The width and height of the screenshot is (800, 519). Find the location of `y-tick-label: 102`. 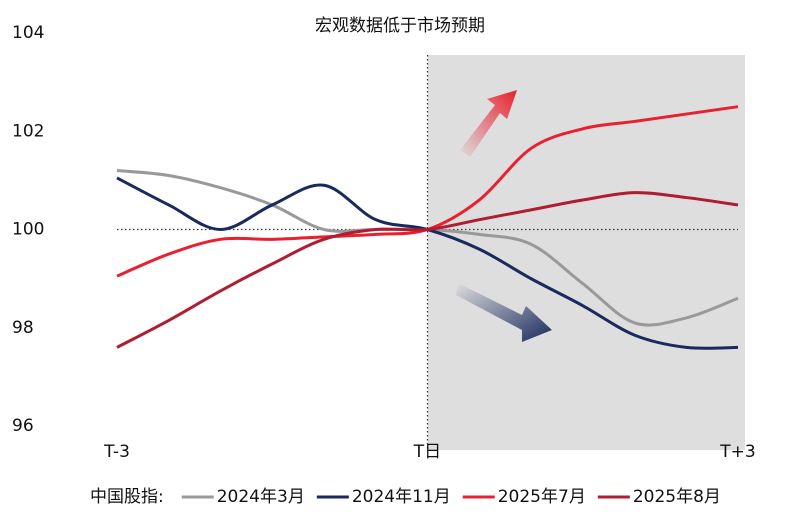

y-tick-label: 102 is located at coordinates (28, 131).